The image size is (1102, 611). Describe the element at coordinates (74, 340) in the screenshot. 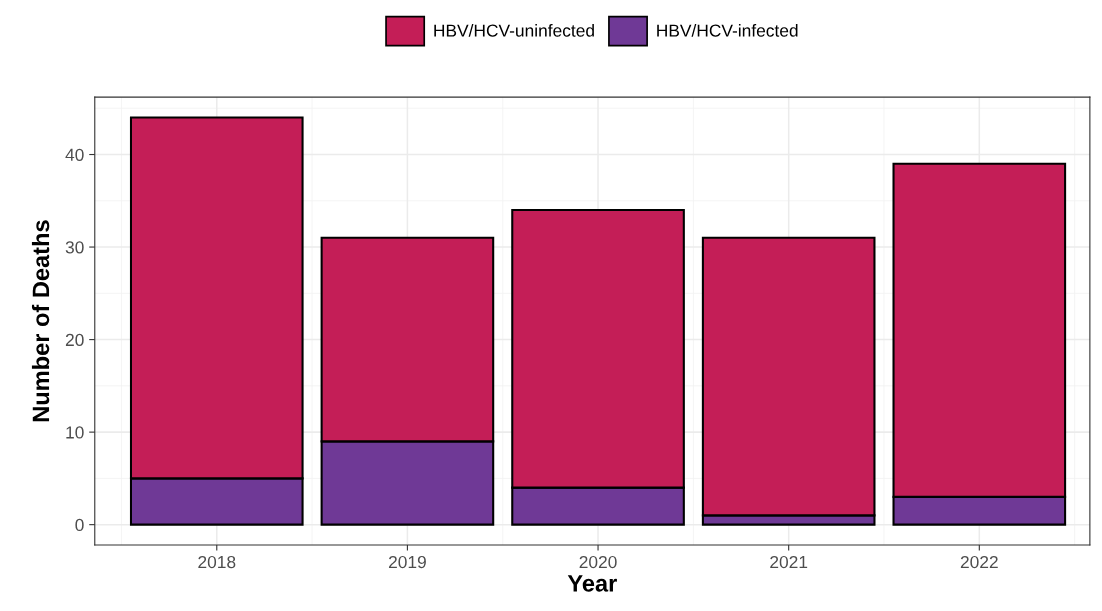

I see `y-tick-label: 20` at that location.